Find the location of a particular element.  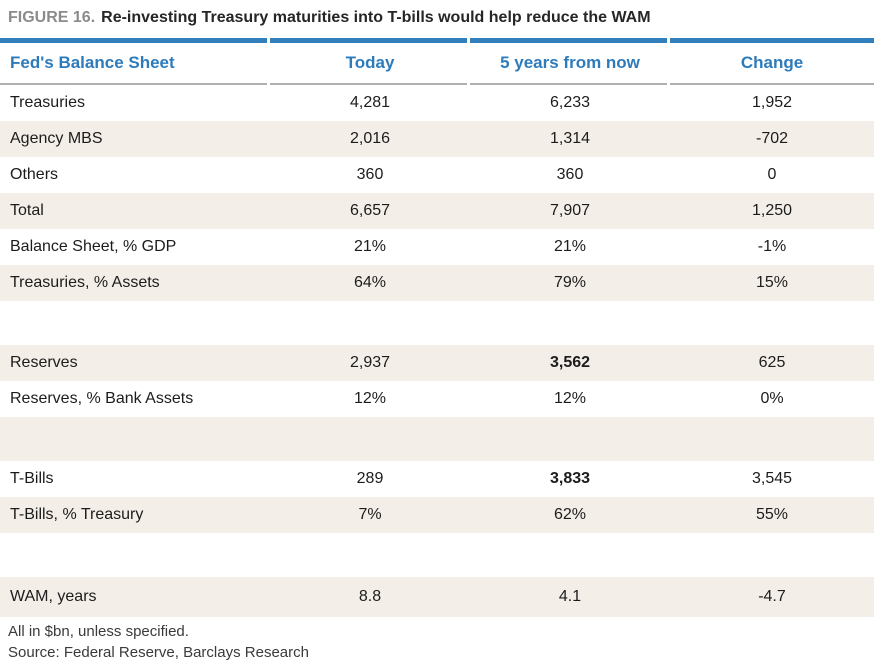

row-label: Agency MBS is located at coordinates (56, 138).